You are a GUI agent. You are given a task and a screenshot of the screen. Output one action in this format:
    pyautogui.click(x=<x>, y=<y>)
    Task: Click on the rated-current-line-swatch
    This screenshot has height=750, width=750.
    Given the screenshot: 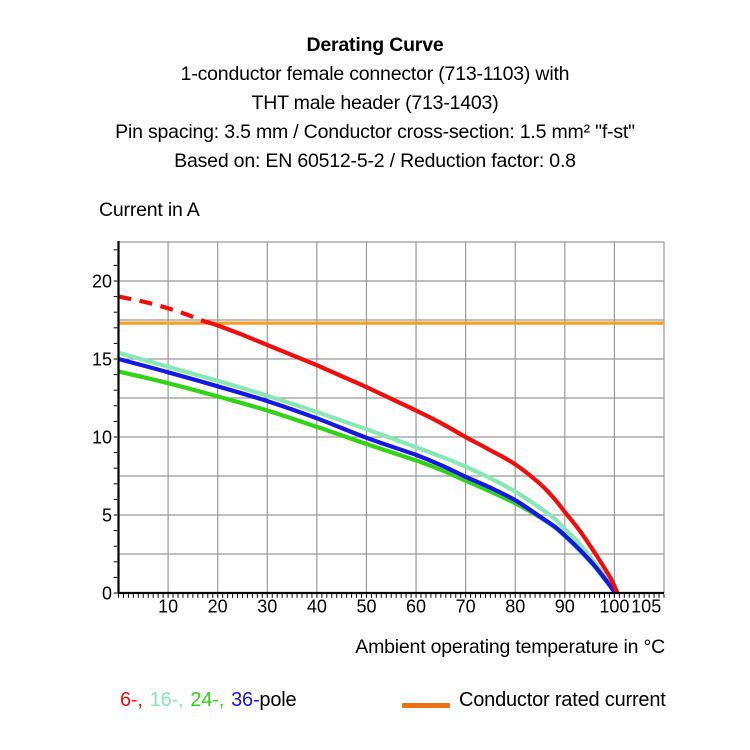 What is the action you would take?
    pyautogui.click(x=426, y=705)
    